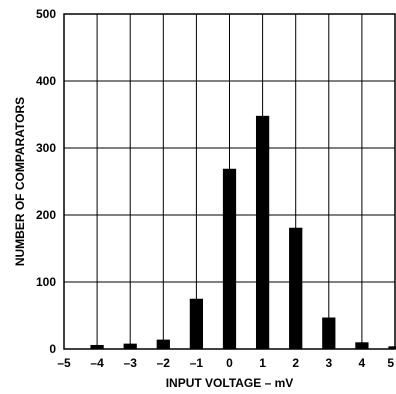 The width and height of the screenshot is (396, 394). What do you see at coordinates (46, 81) in the screenshot?
I see `y-tick-label: 400` at bounding box center [46, 81].